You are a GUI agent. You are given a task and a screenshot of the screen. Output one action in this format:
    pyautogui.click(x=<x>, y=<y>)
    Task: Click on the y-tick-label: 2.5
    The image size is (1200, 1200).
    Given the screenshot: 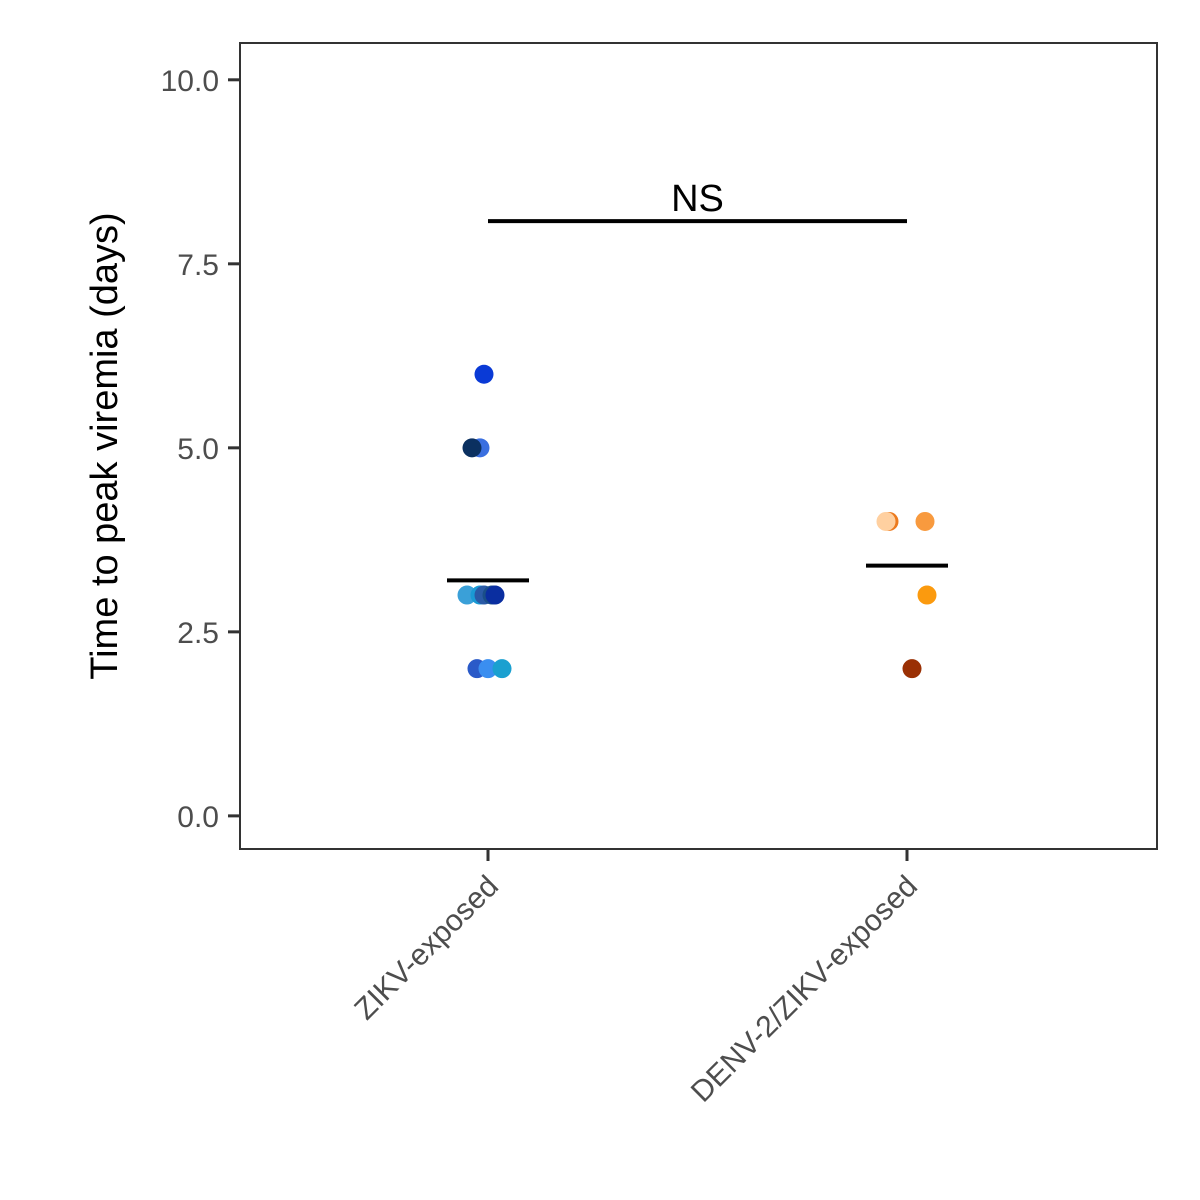 What is the action you would take?
    pyautogui.click(x=198, y=633)
    